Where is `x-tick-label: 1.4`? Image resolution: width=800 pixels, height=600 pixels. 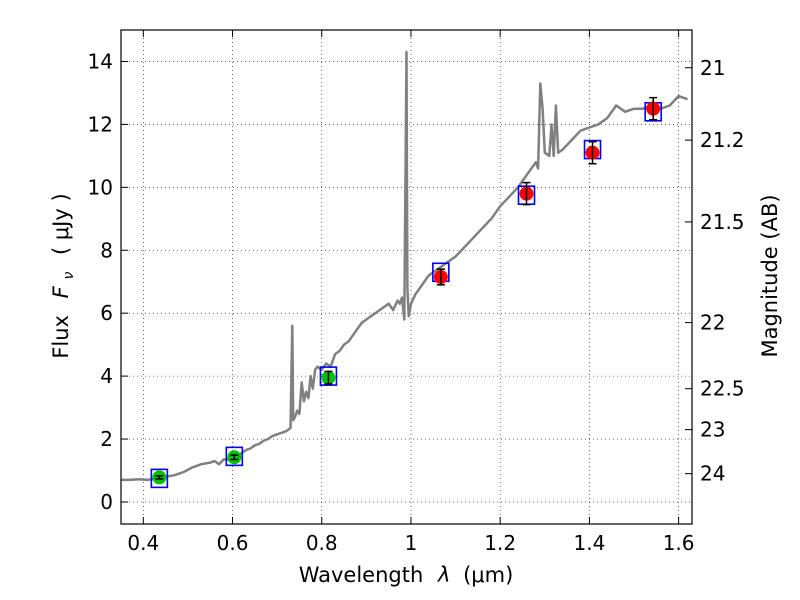
x-tick-label: 1.4 is located at coordinates (589, 543).